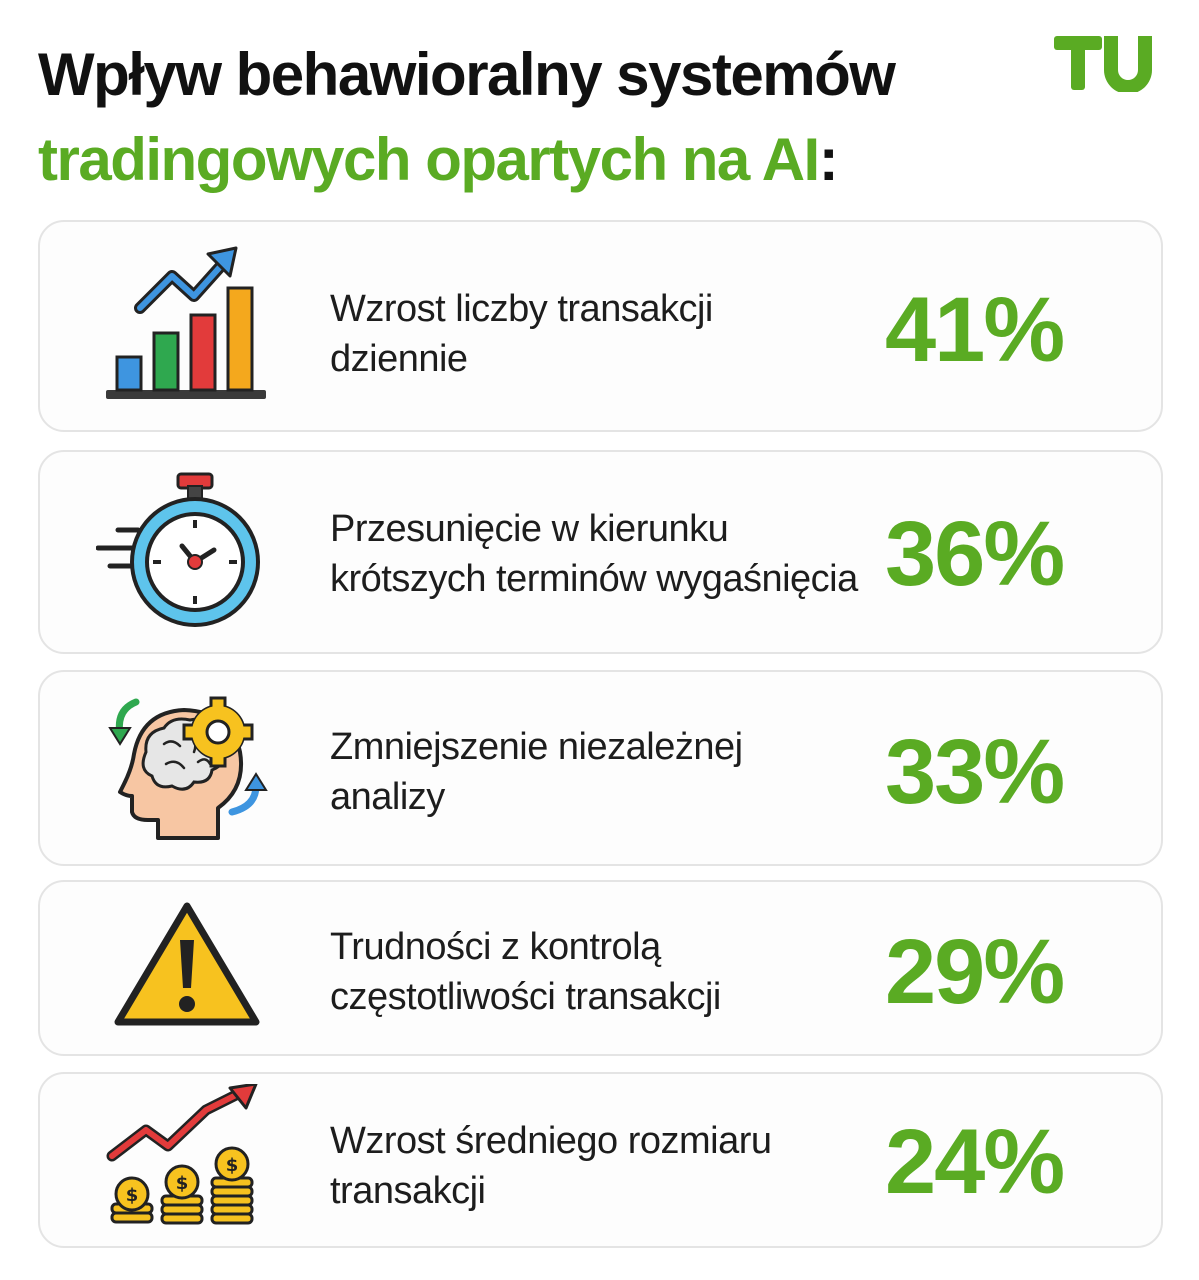  Describe the element at coordinates (182, 1154) in the screenshot. I see `coins-growth-icon: $ $ $` at that location.